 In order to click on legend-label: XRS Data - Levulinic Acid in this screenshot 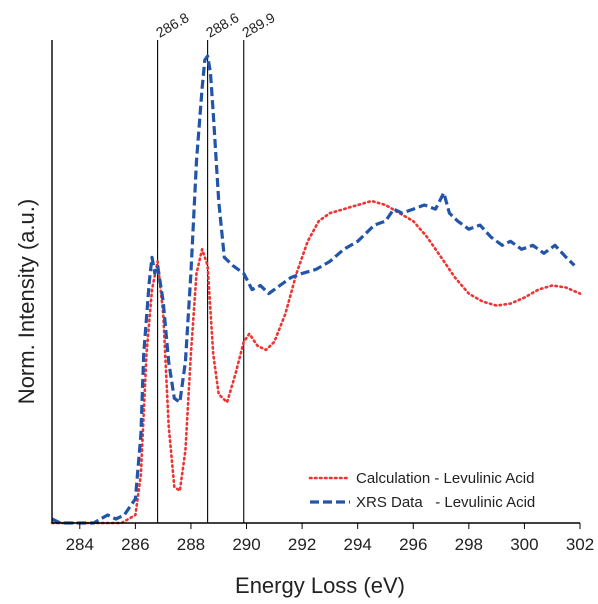, I will do `click(445, 502)`.